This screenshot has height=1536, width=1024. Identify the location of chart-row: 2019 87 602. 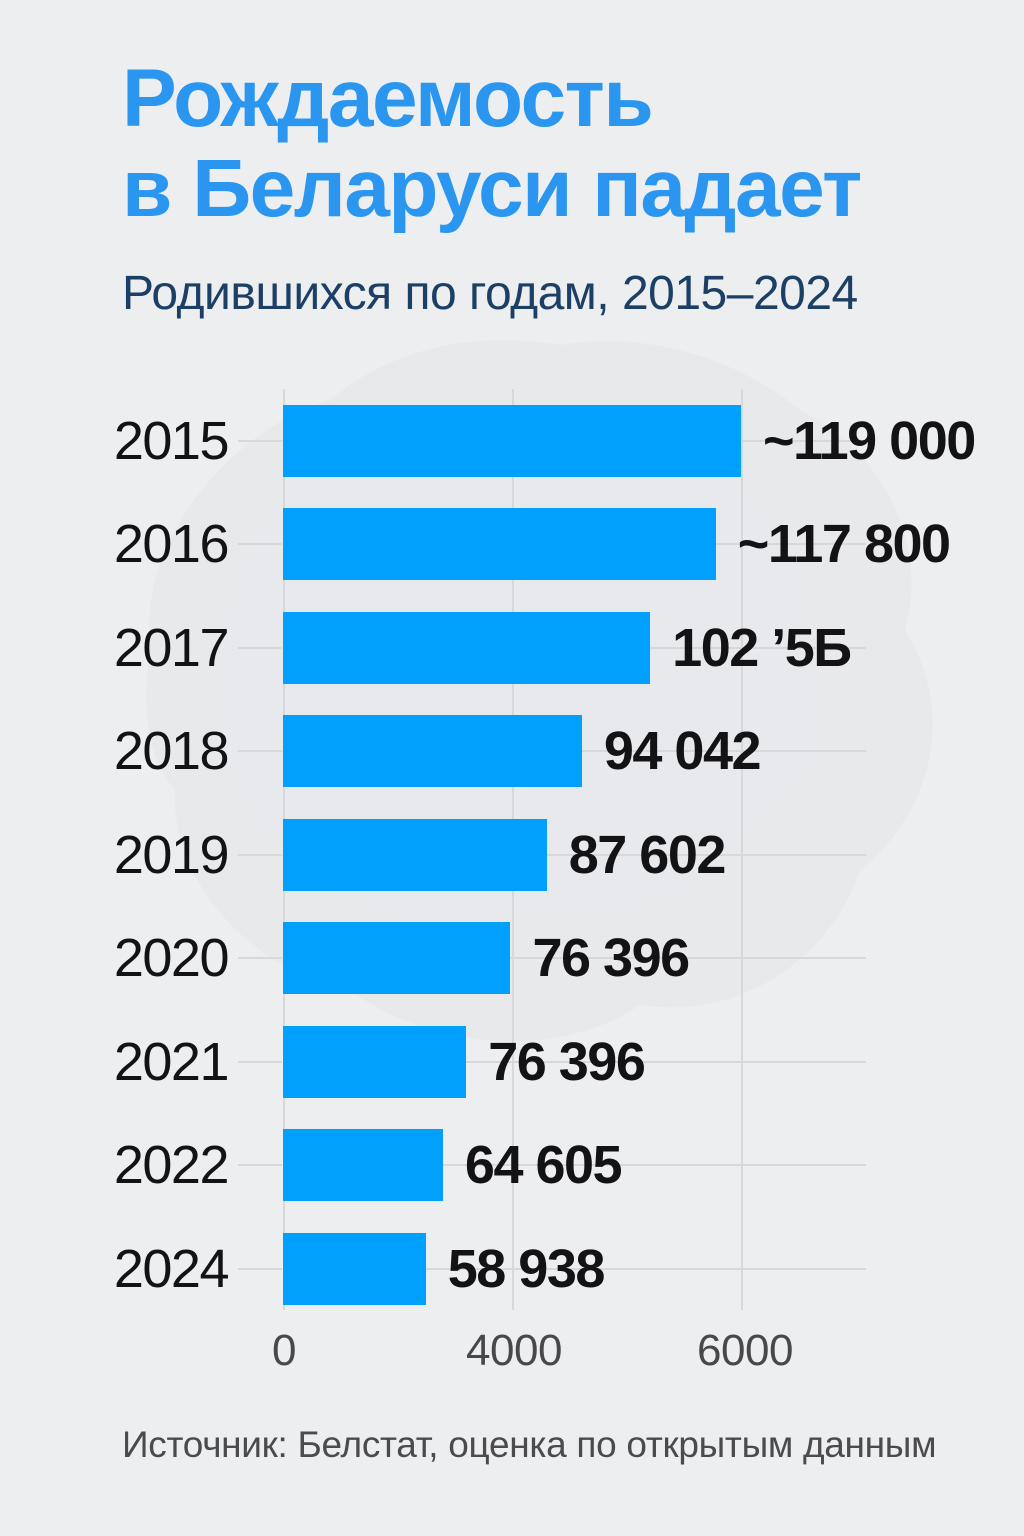
(512, 855).